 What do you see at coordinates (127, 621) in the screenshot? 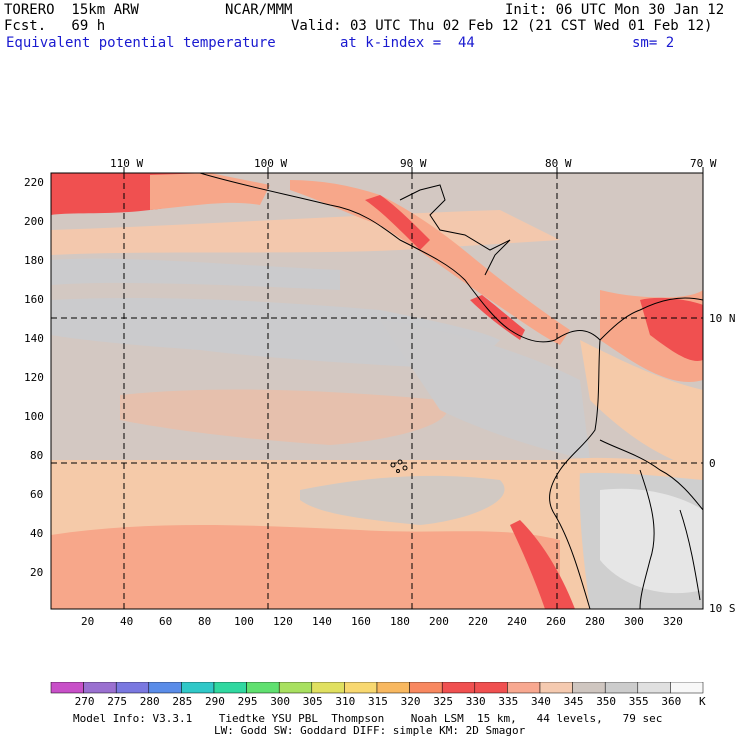
I see `bottom-axis-label: 40` at bounding box center [127, 621].